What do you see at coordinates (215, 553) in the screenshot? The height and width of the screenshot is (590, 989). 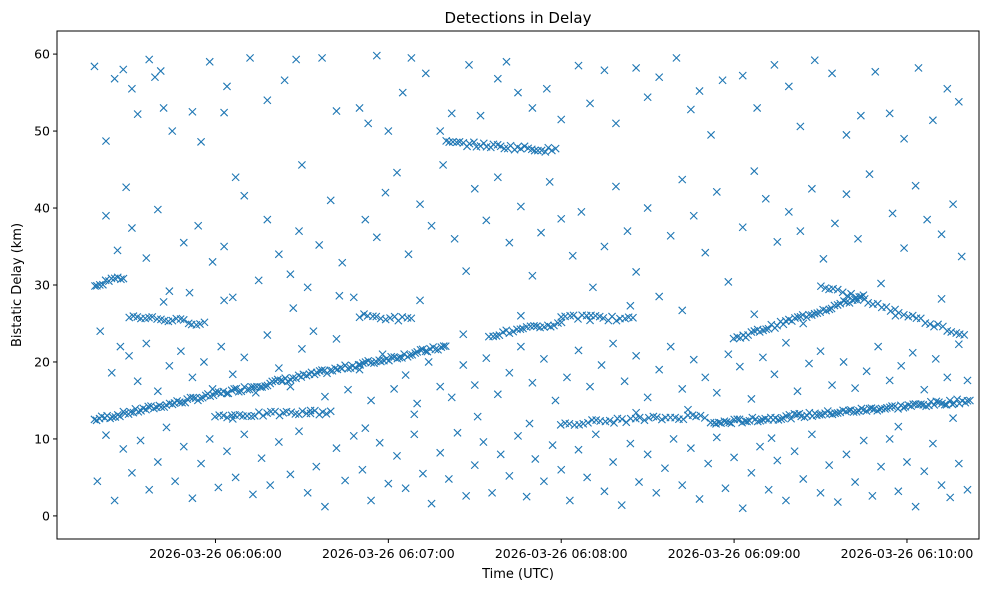 I see `x-tick-label: 2026-03-26 06:06:00` at bounding box center [215, 553].